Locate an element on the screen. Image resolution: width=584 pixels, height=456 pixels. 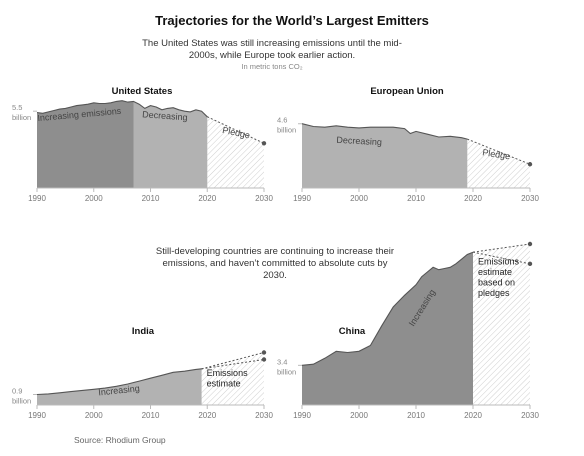
units-note: In metric tons CO₂ is located at coordinates (272, 66).